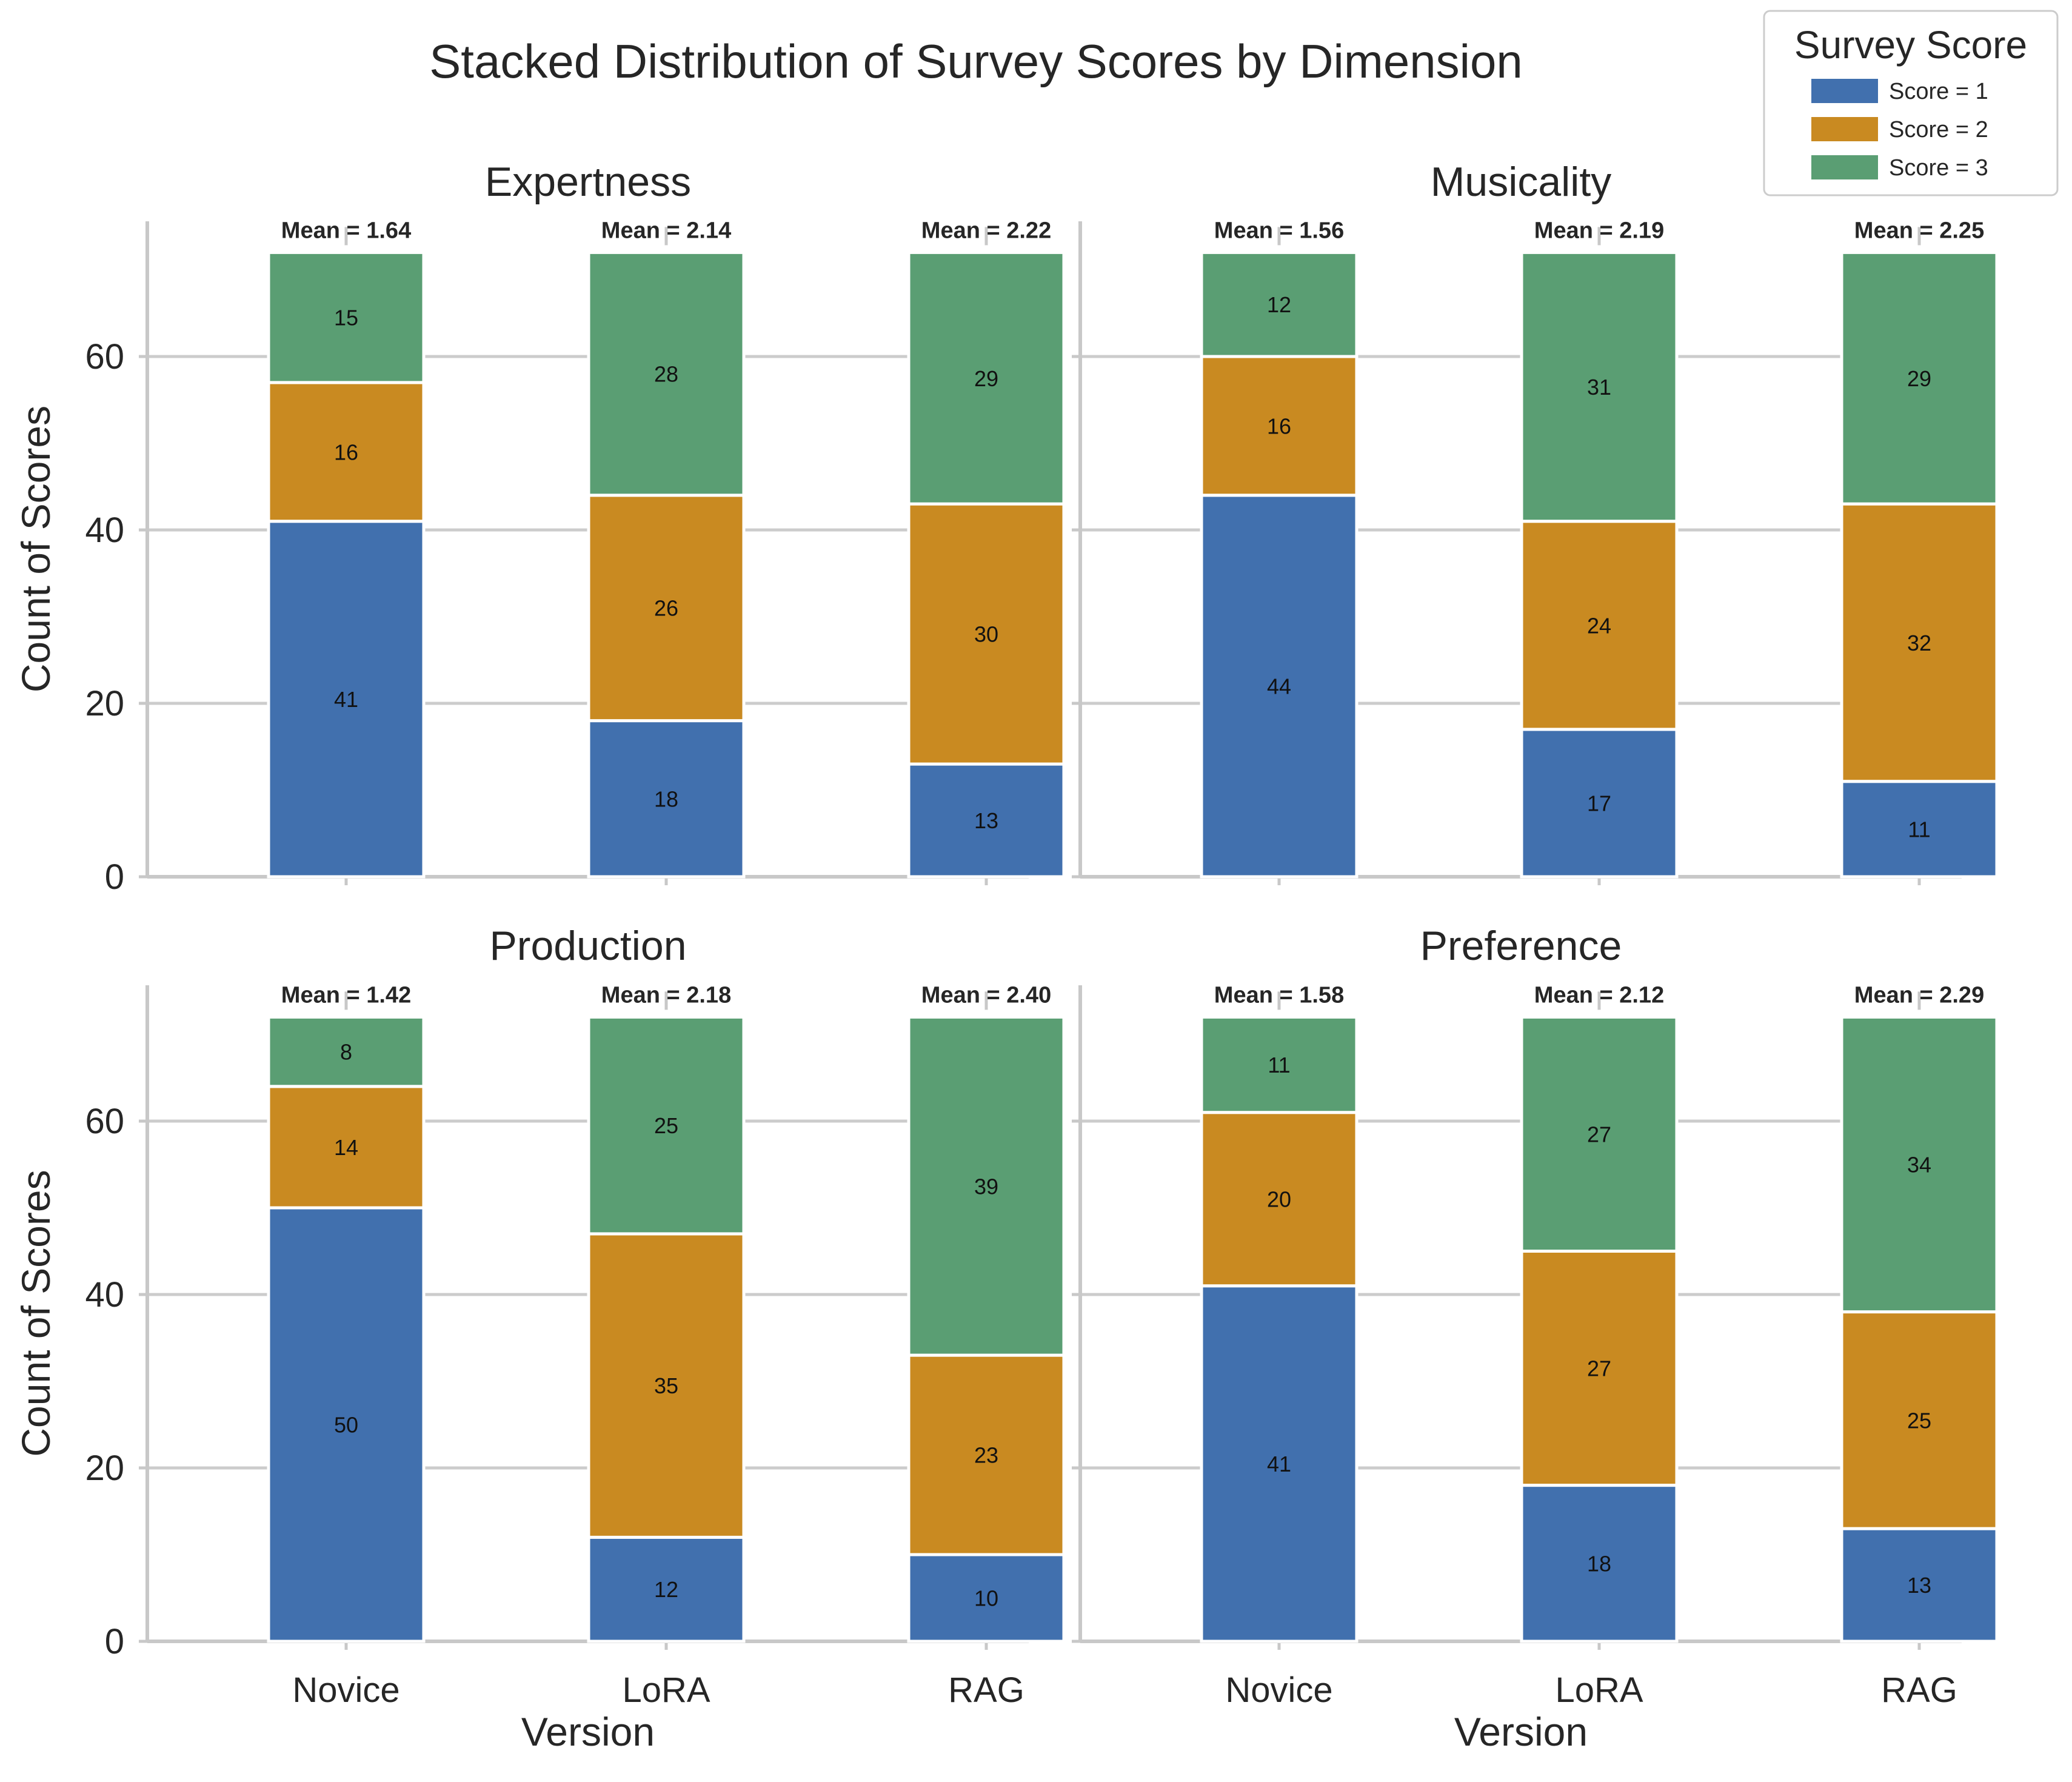 Image resolution: width=2072 pixels, height=1782 pixels. I want to click on legend: Survey Score Score = 1 Score = 2 Score = 3, so click(1911, 103).